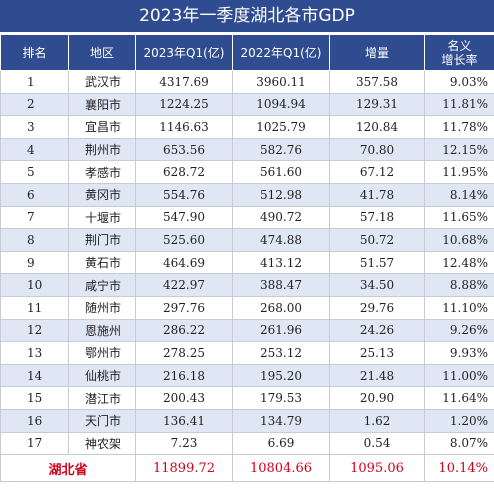  I want to click on cell-gdp-2023: 286.22, so click(184, 330).